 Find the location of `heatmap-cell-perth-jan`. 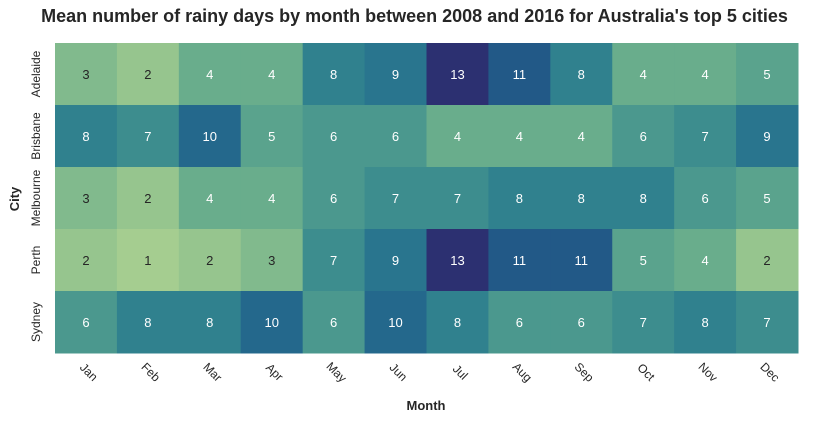

heatmap-cell-perth-jan is located at coordinates (86, 260).